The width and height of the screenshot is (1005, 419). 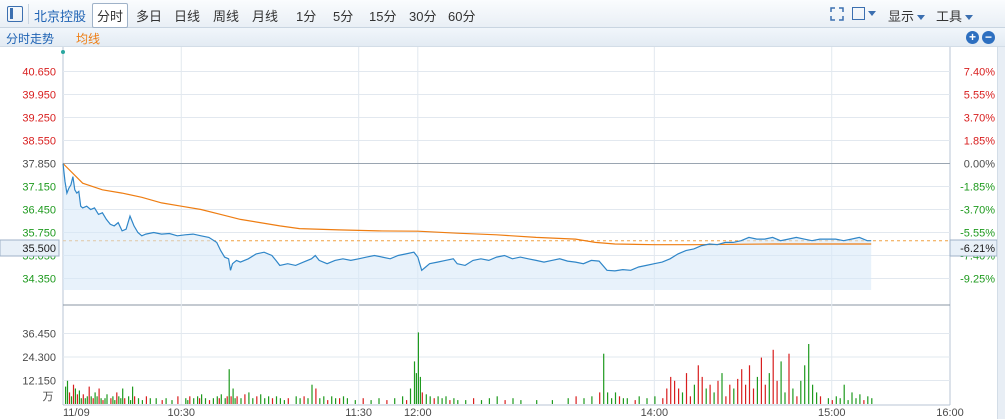 I want to click on chart-subheader: 分时走势 均线 + −, so click(x=502, y=37).